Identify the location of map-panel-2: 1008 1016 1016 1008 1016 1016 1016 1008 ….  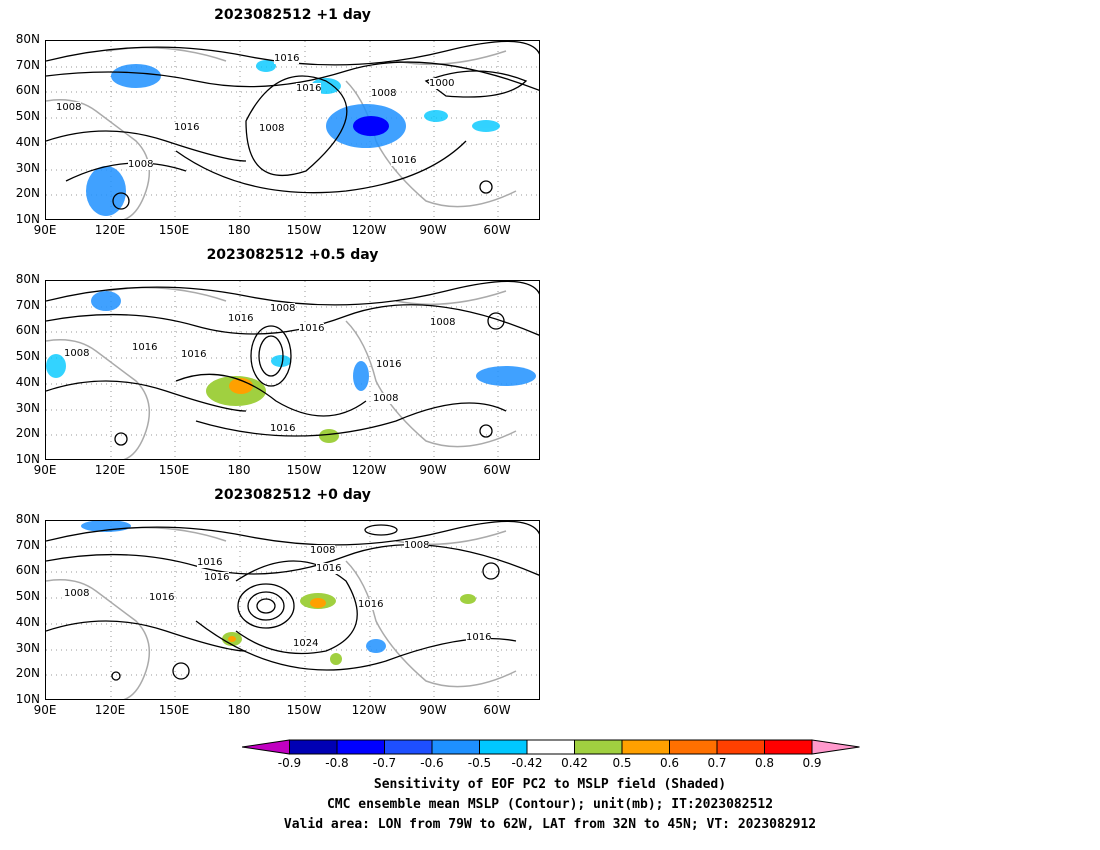
(292, 370).